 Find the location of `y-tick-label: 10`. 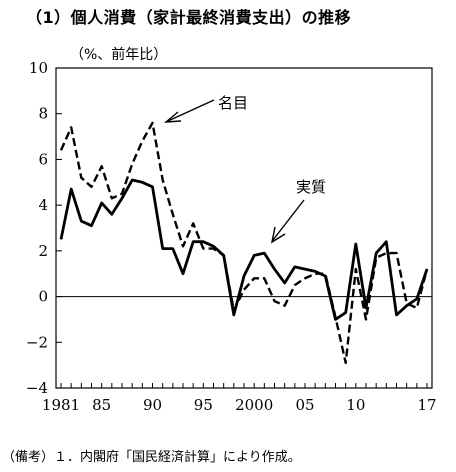

y-tick-label: 10 is located at coordinates (38, 68).